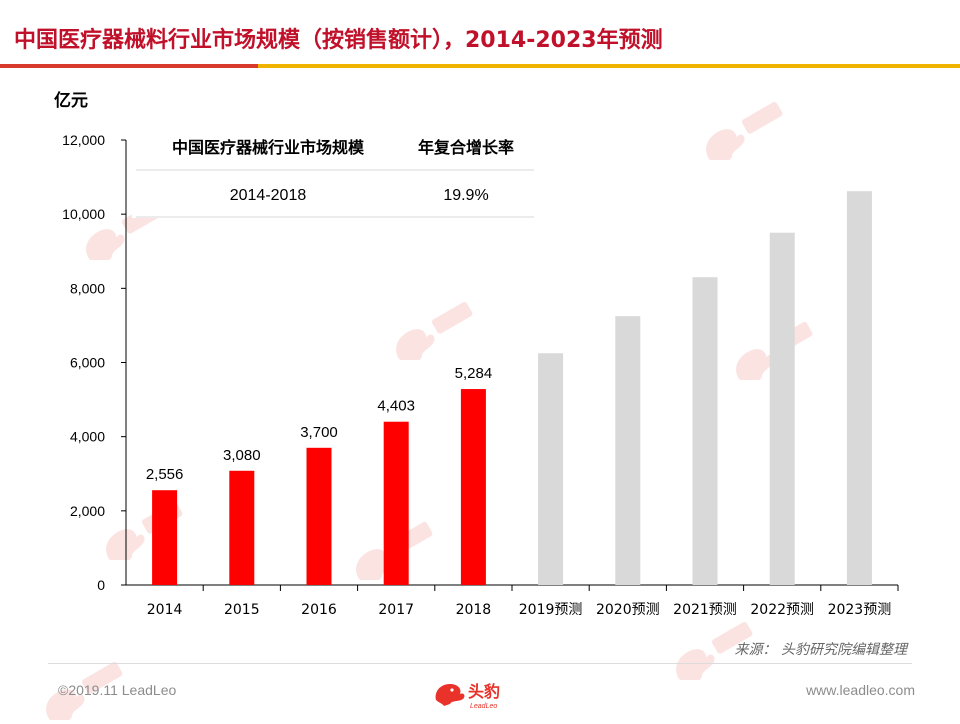 This screenshot has height=724, width=960. Describe the element at coordinates (165, 610) in the screenshot. I see `x-tick-label: 2014` at that location.